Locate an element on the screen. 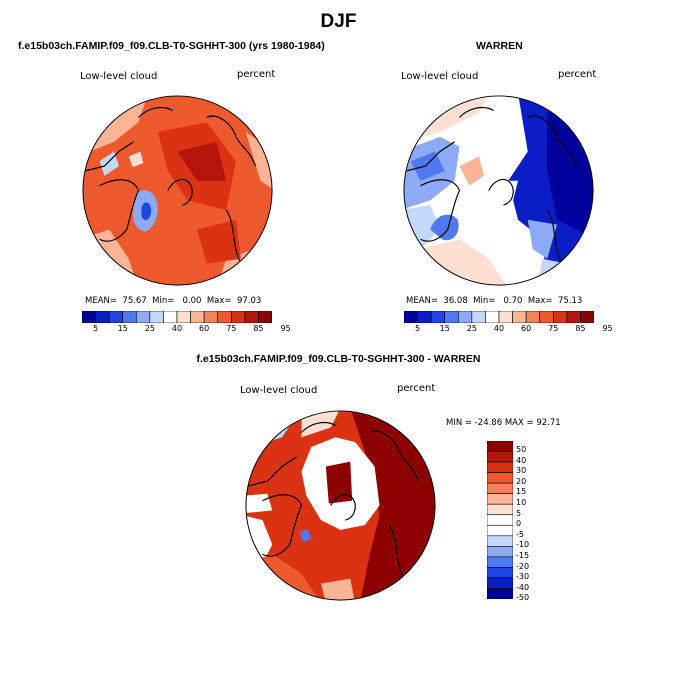 The image size is (677, 678). colorbar-obs-tick-label: 75 is located at coordinates (553, 328).